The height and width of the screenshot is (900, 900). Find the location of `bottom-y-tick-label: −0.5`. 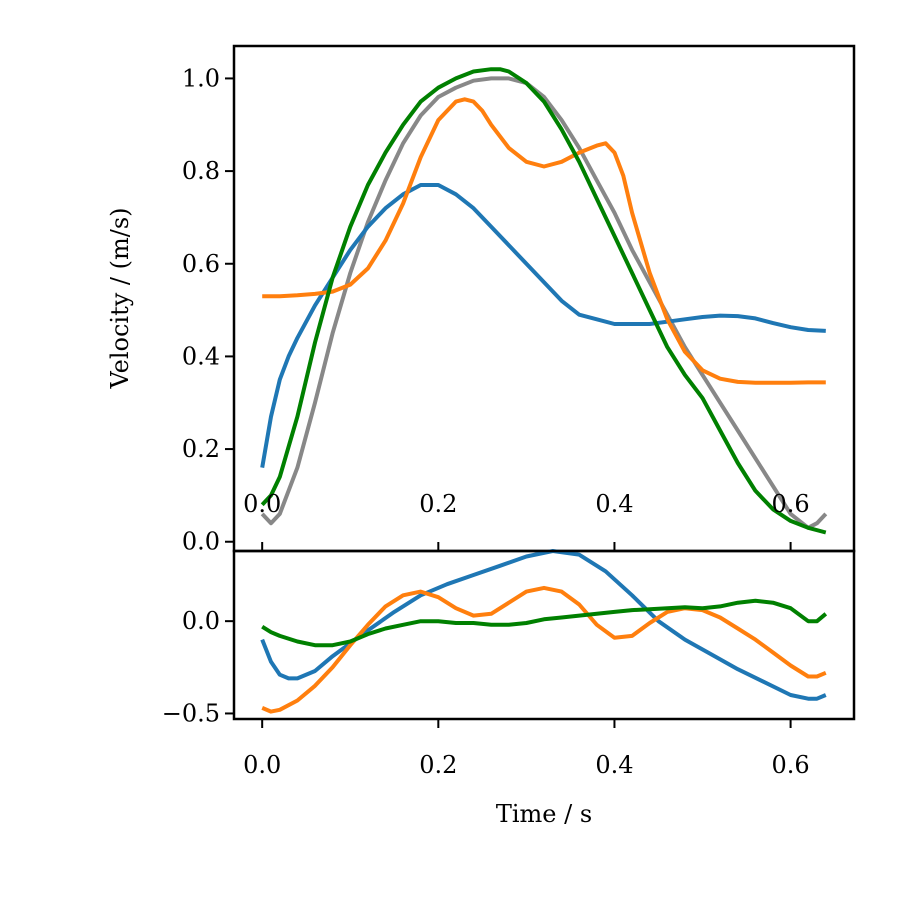

bottom-y-tick-label: −0.5 is located at coordinates (191, 713).